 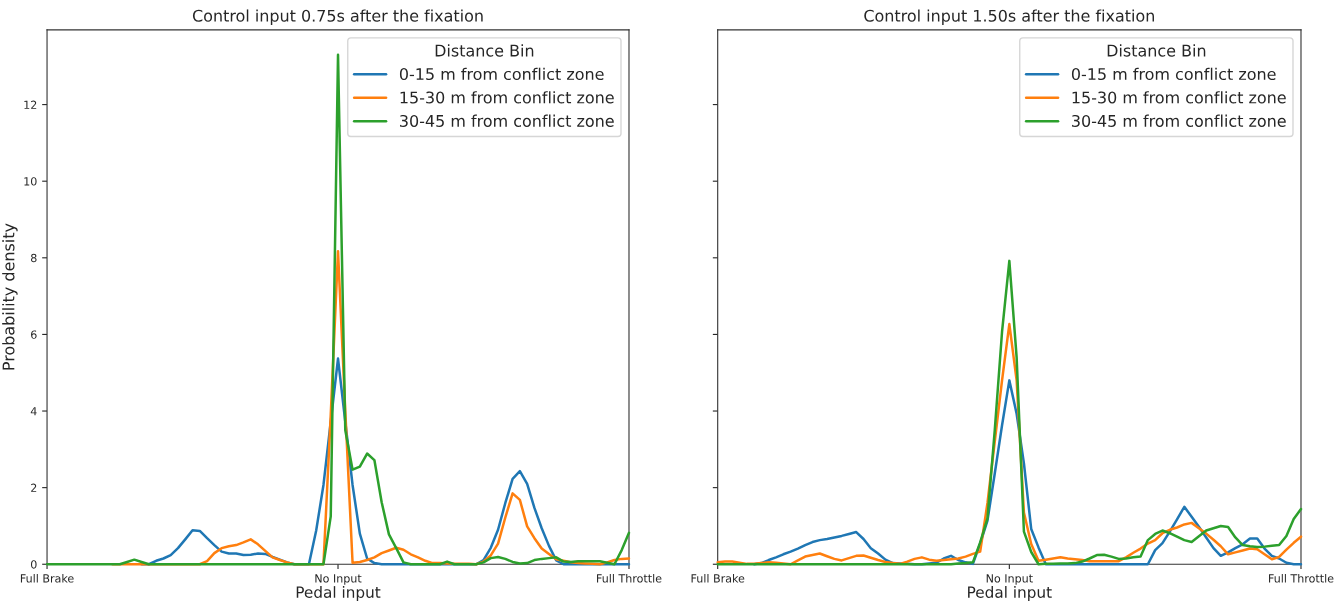 I want to click on y-tick-label: 12, so click(x=30, y=104).